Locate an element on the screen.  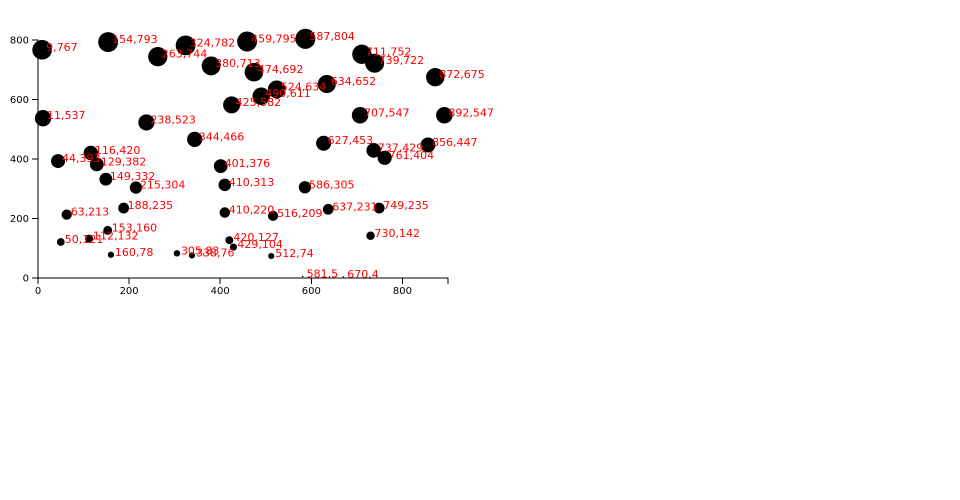
data-label: 872,675 is located at coordinates (462, 74).